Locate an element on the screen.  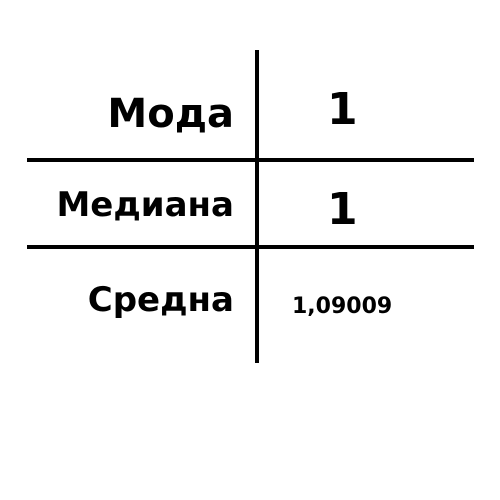
median-label: Медиана is located at coordinates (145, 205).